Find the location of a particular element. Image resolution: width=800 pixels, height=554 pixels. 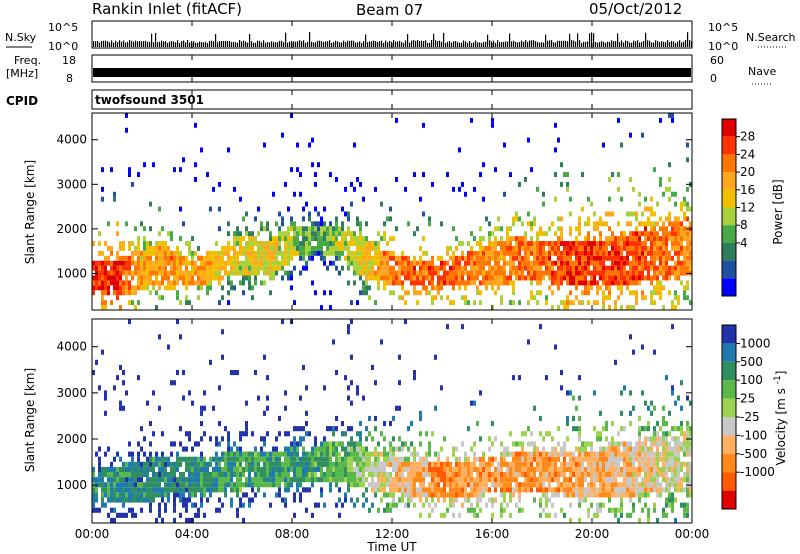

freq-unit: [MHz] is located at coordinates (22, 73).